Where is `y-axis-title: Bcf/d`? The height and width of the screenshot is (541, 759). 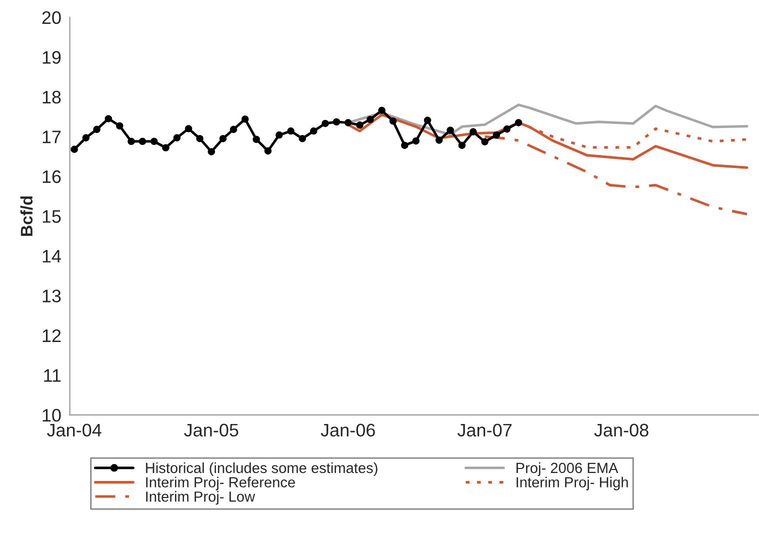
y-axis-title: Bcf/d is located at coordinates (26, 216).